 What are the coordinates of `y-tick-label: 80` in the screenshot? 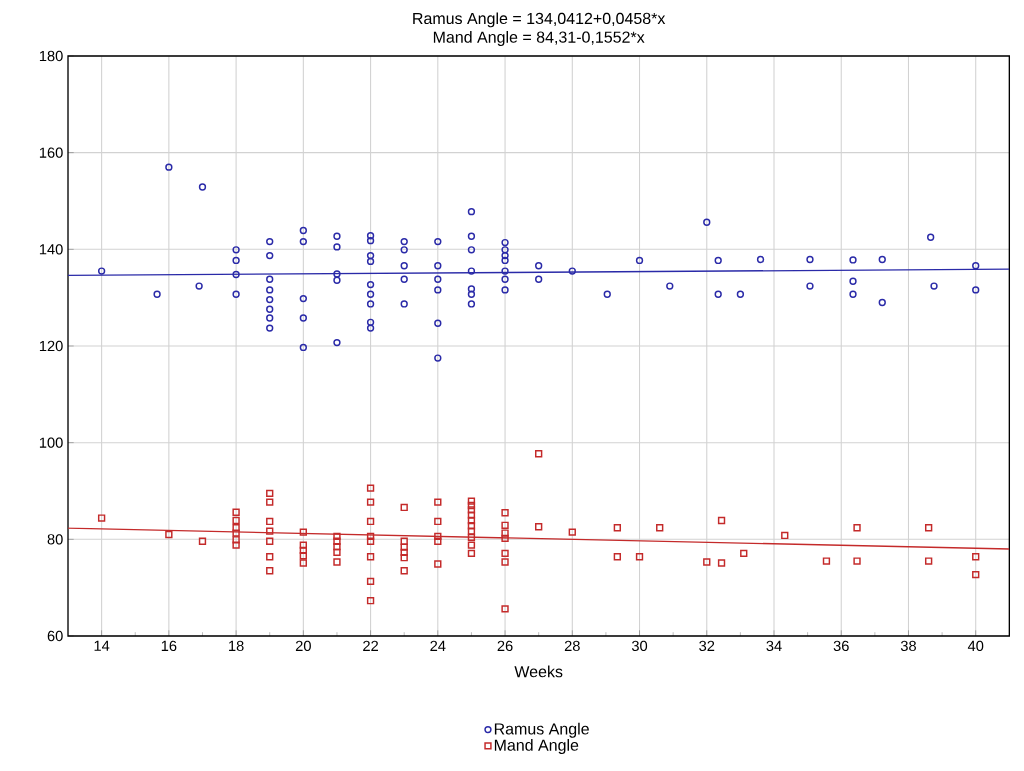 It's located at (55, 539).